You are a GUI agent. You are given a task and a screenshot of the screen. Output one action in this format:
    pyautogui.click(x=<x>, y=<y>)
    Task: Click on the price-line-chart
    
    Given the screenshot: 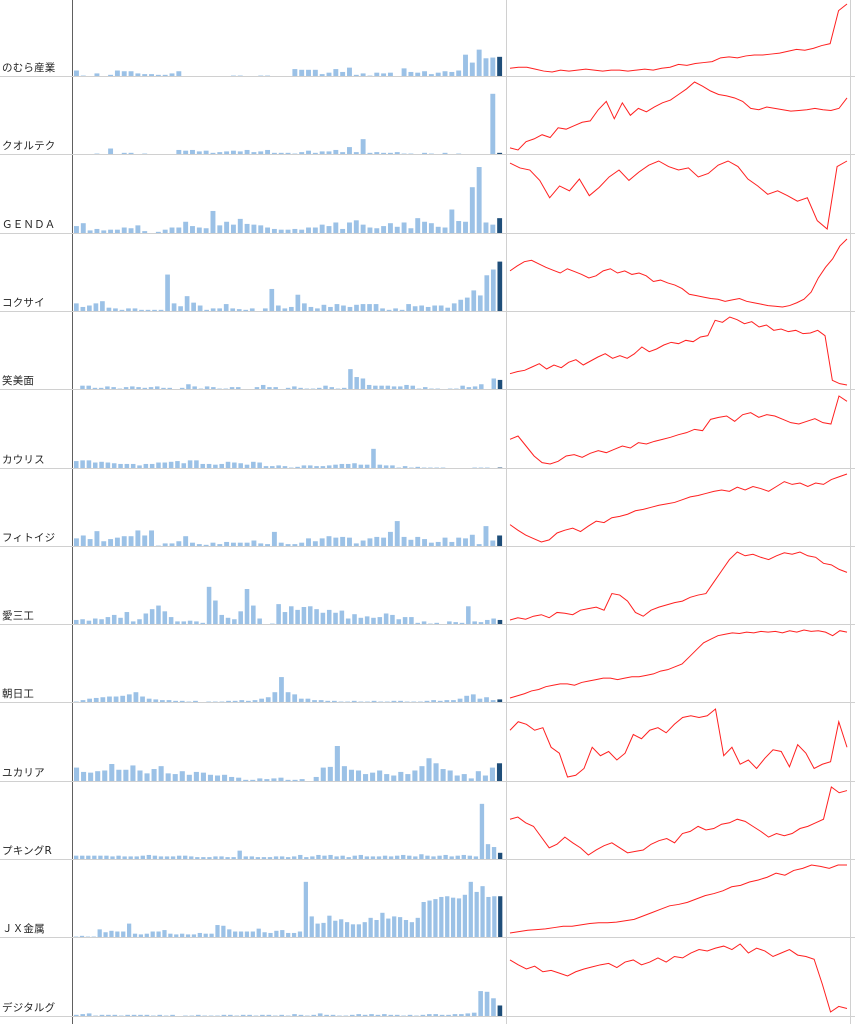 What is the action you would take?
    pyautogui.click(x=678, y=586)
    